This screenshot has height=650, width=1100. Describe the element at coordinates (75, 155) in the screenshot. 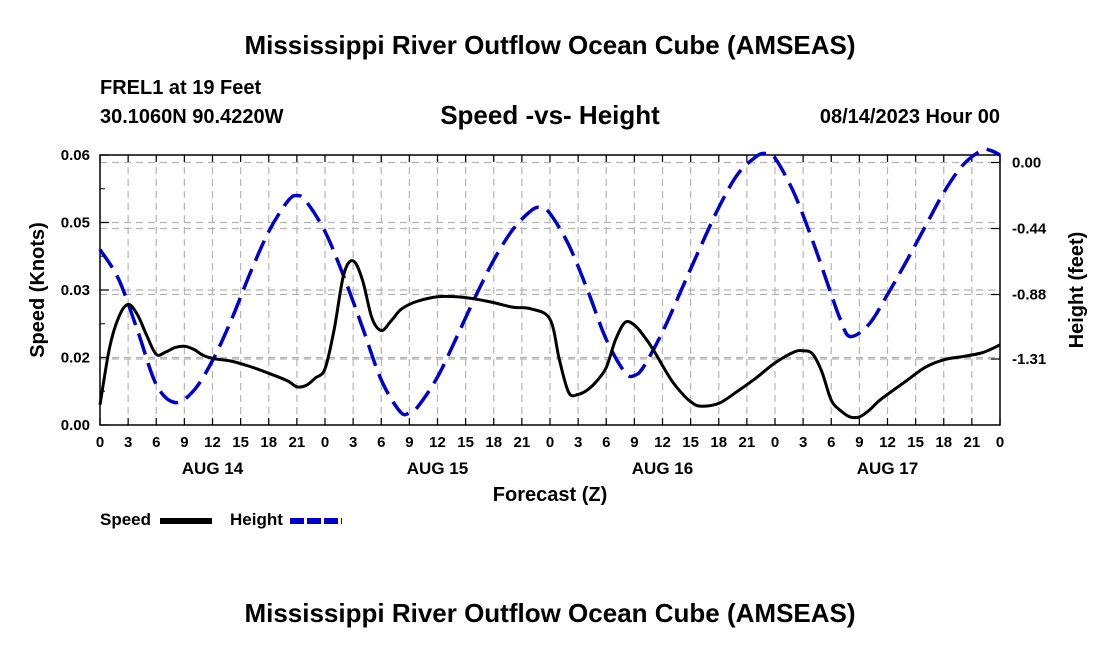

I see `y-tick-label: 0.06` at that location.